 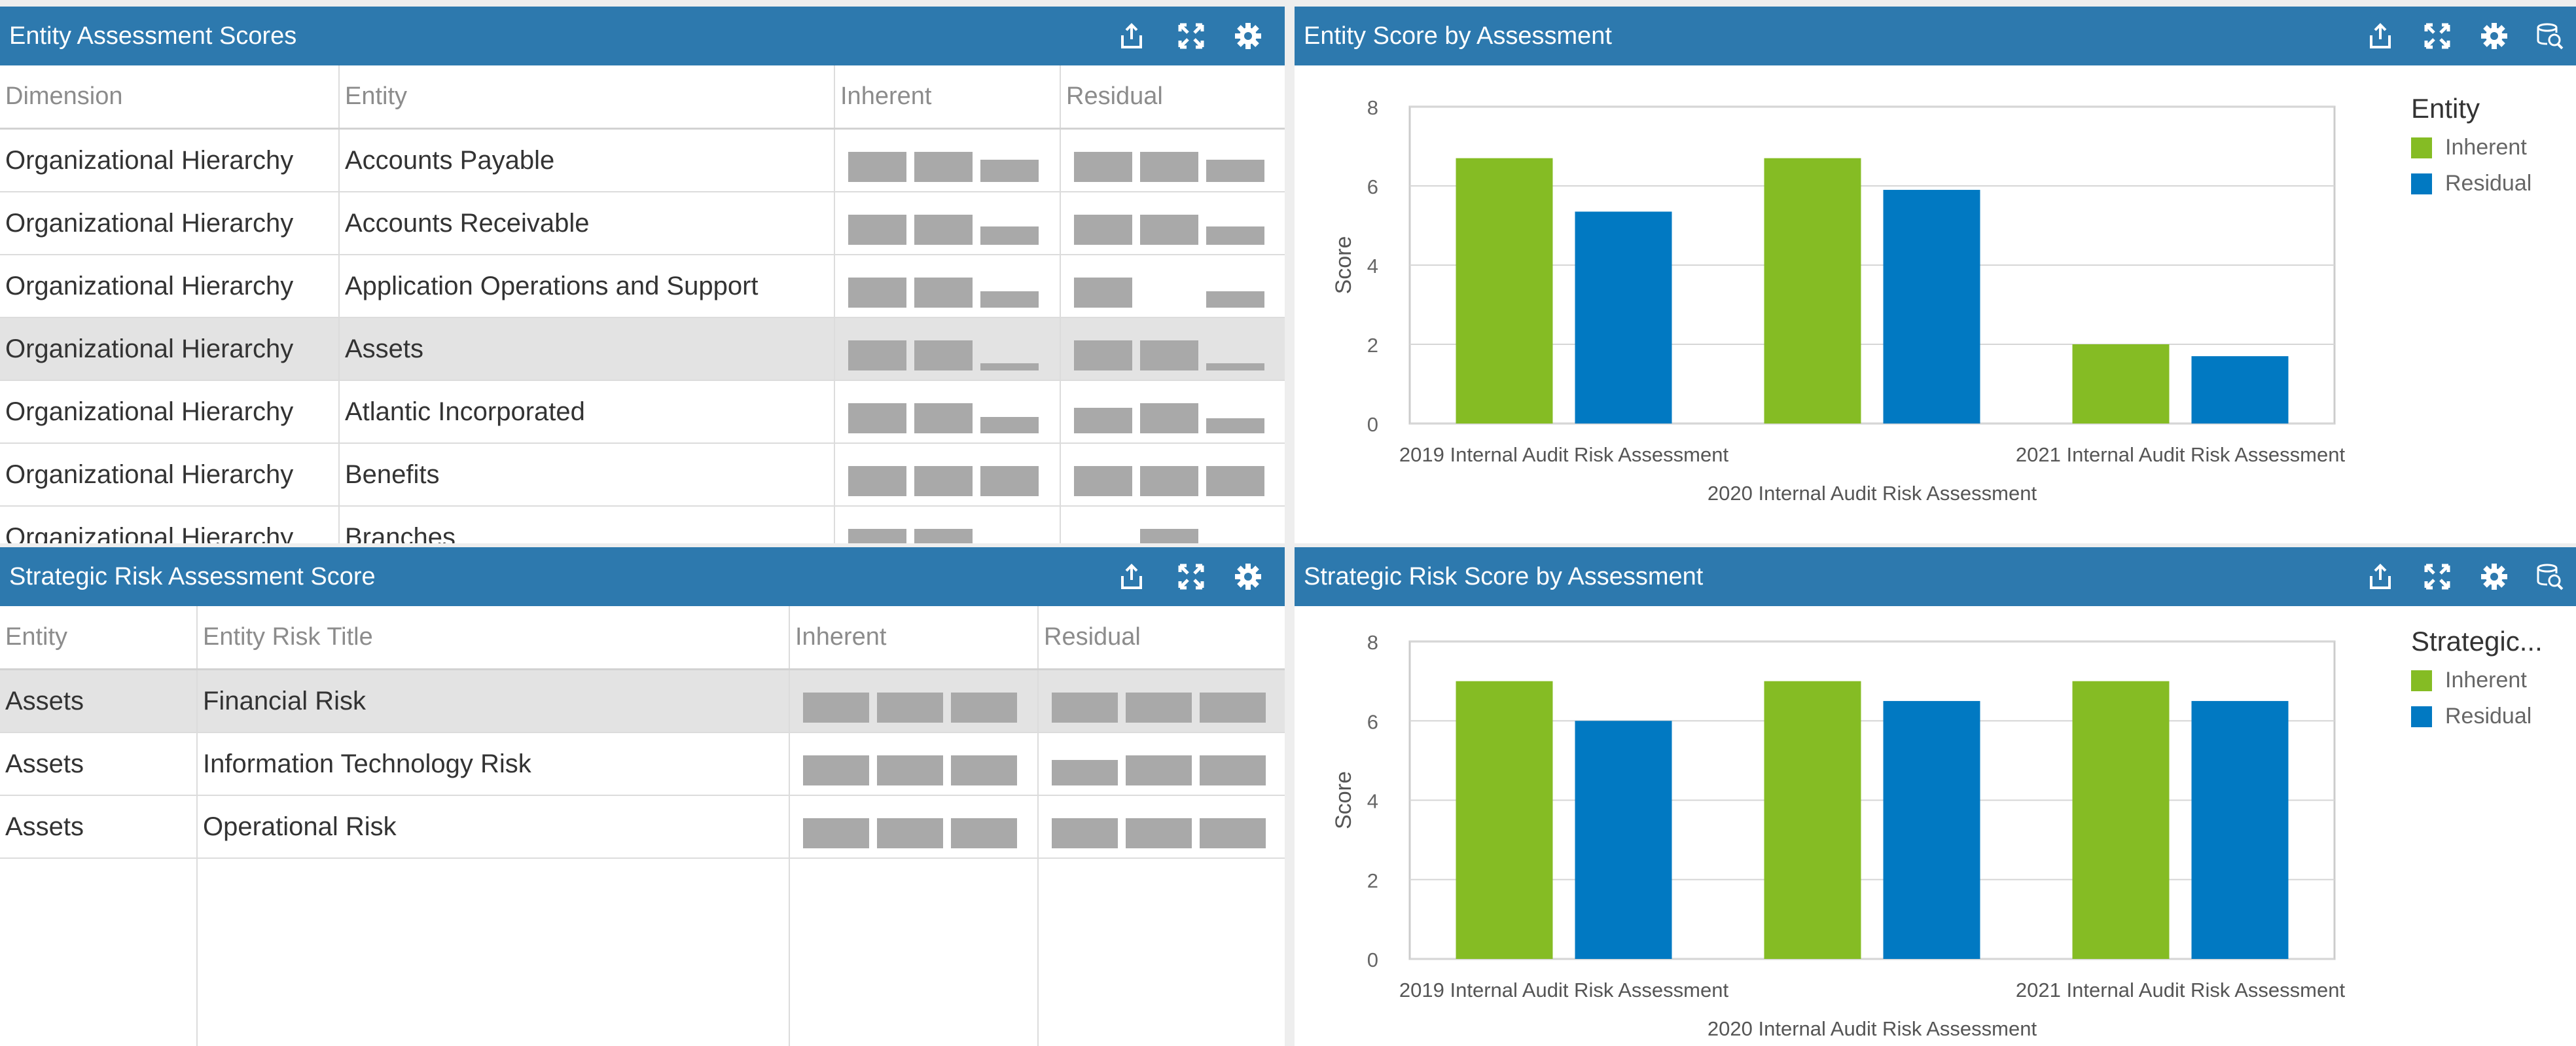 I want to click on table-row: Assets Operational Risk, so click(x=642, y=827).